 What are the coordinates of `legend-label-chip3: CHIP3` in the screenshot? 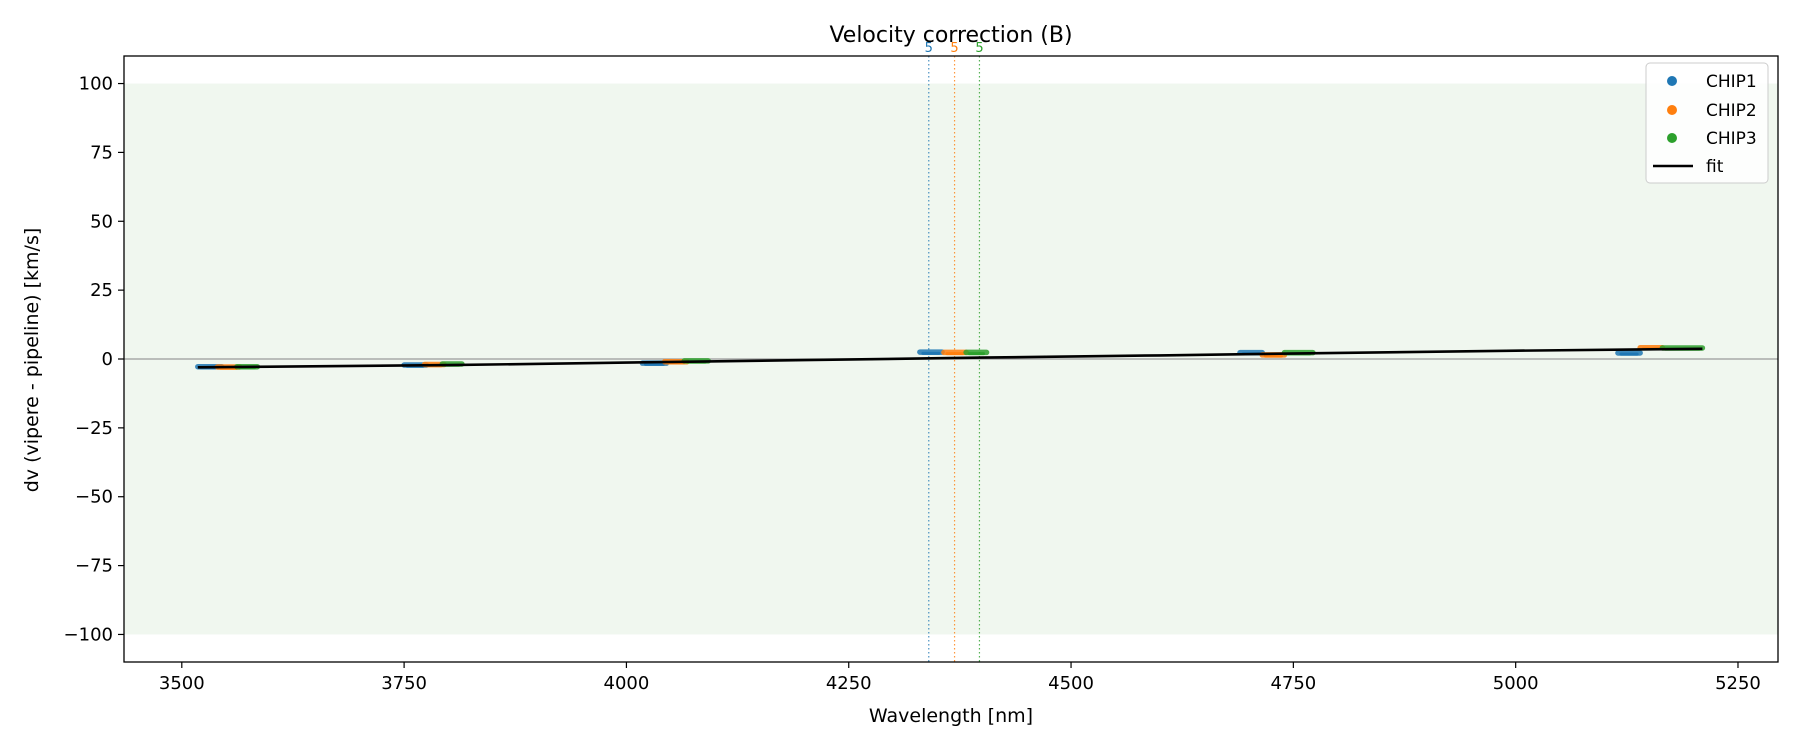 It's located at (1731, 139).